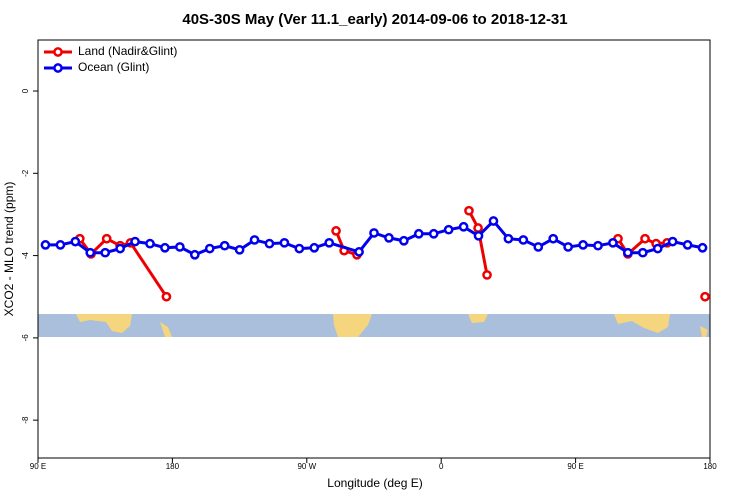 This screenshot has width=750, height=500. Describe the element at coordinates (25, 420) in the screenshot. I see `y-tick-label: -8` at that location.